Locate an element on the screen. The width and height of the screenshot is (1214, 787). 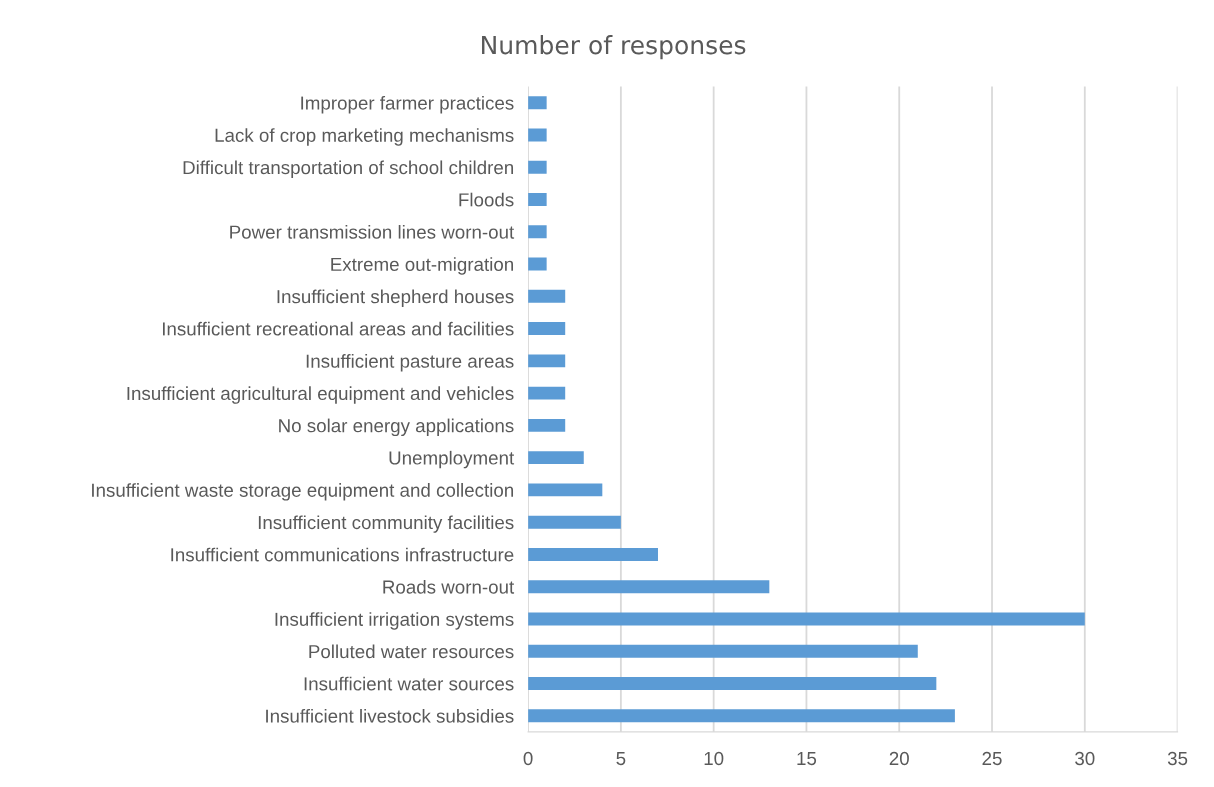
x-tick-label: 15 is located at coordinates (807, 759).